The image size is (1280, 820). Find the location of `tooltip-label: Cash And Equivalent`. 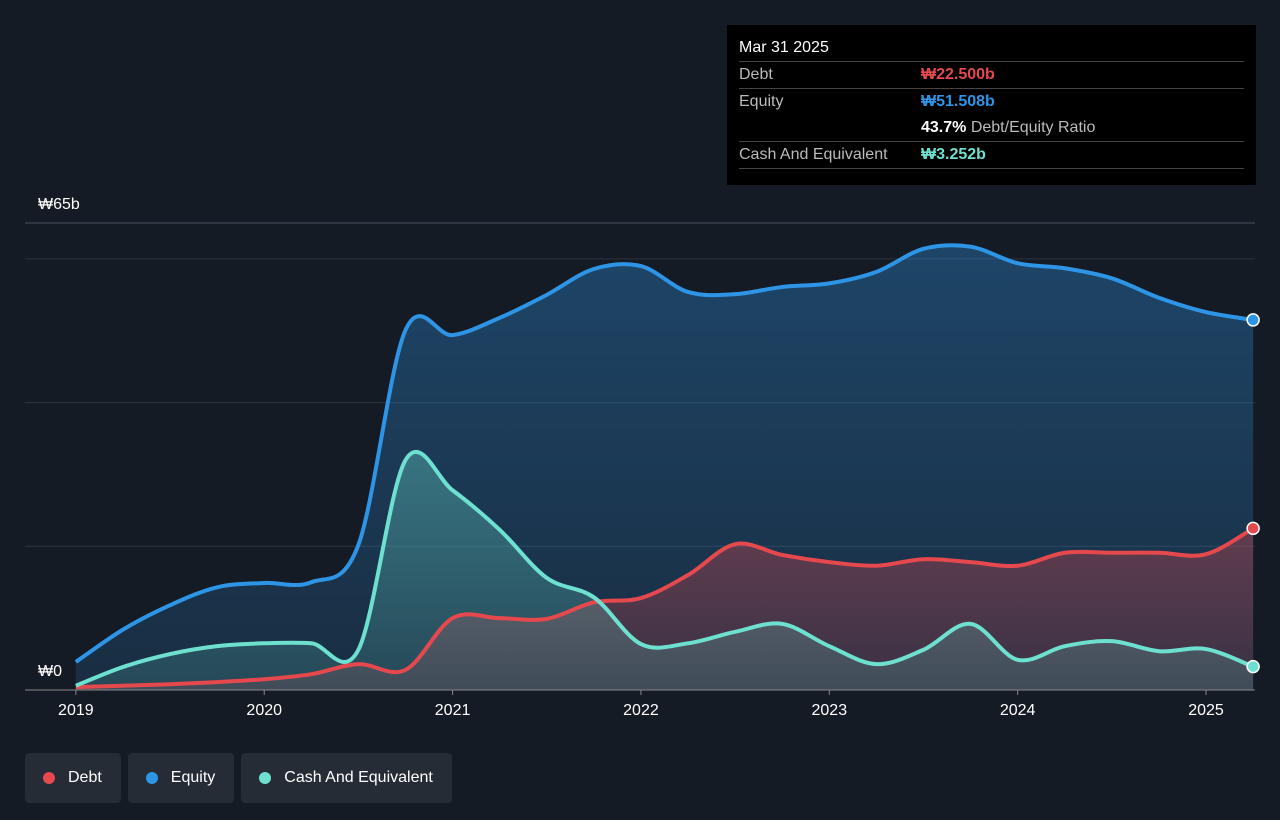

tooltip-label: Cash And Equivalent is located at coordinates (813, 154).